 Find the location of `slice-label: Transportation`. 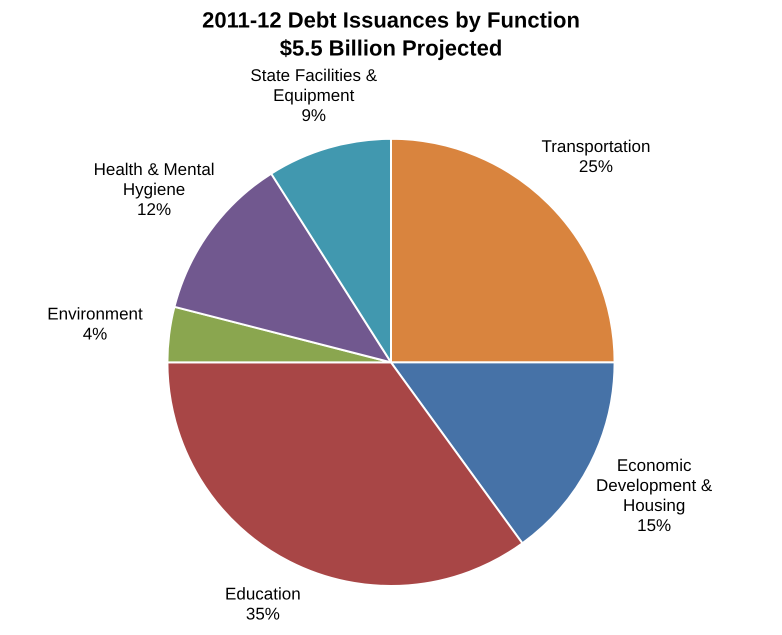

slice-label: Transportation is located at coordinates (595, 146).